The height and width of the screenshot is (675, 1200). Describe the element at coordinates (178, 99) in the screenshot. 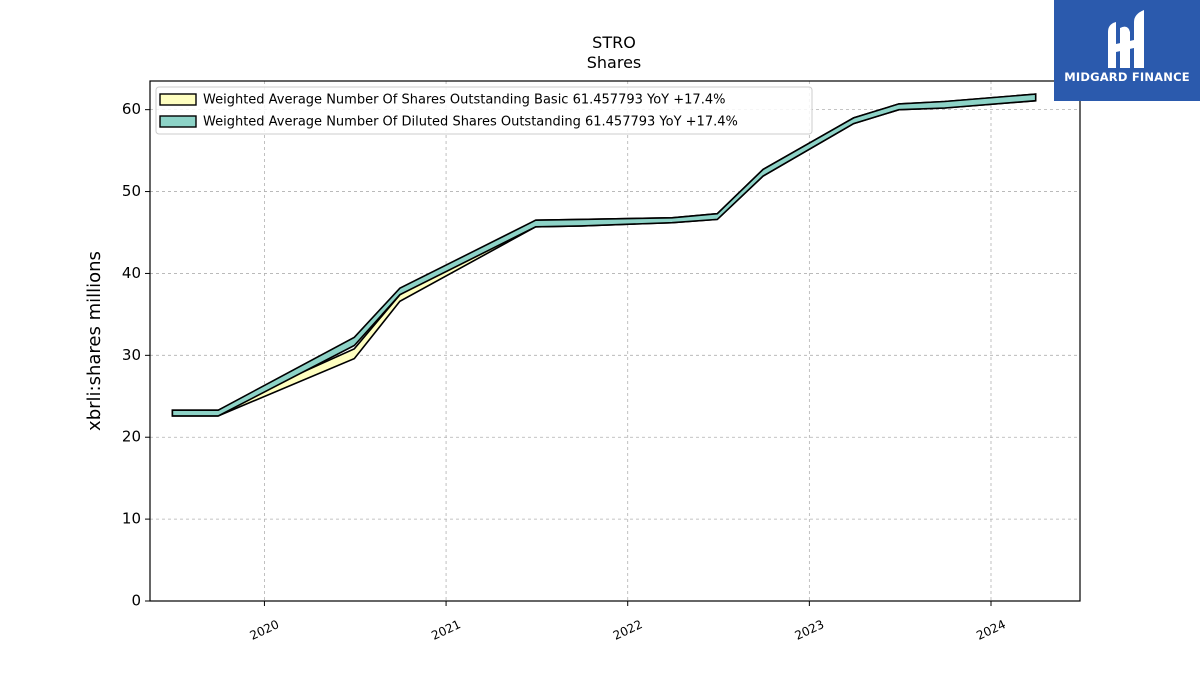

I see `legend-swatch-basic` at that location.